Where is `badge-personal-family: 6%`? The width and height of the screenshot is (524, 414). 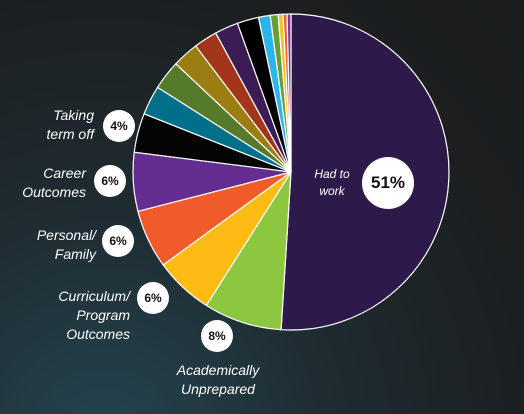 badge-personal-family: 6% is located at coordinates (118, 241).